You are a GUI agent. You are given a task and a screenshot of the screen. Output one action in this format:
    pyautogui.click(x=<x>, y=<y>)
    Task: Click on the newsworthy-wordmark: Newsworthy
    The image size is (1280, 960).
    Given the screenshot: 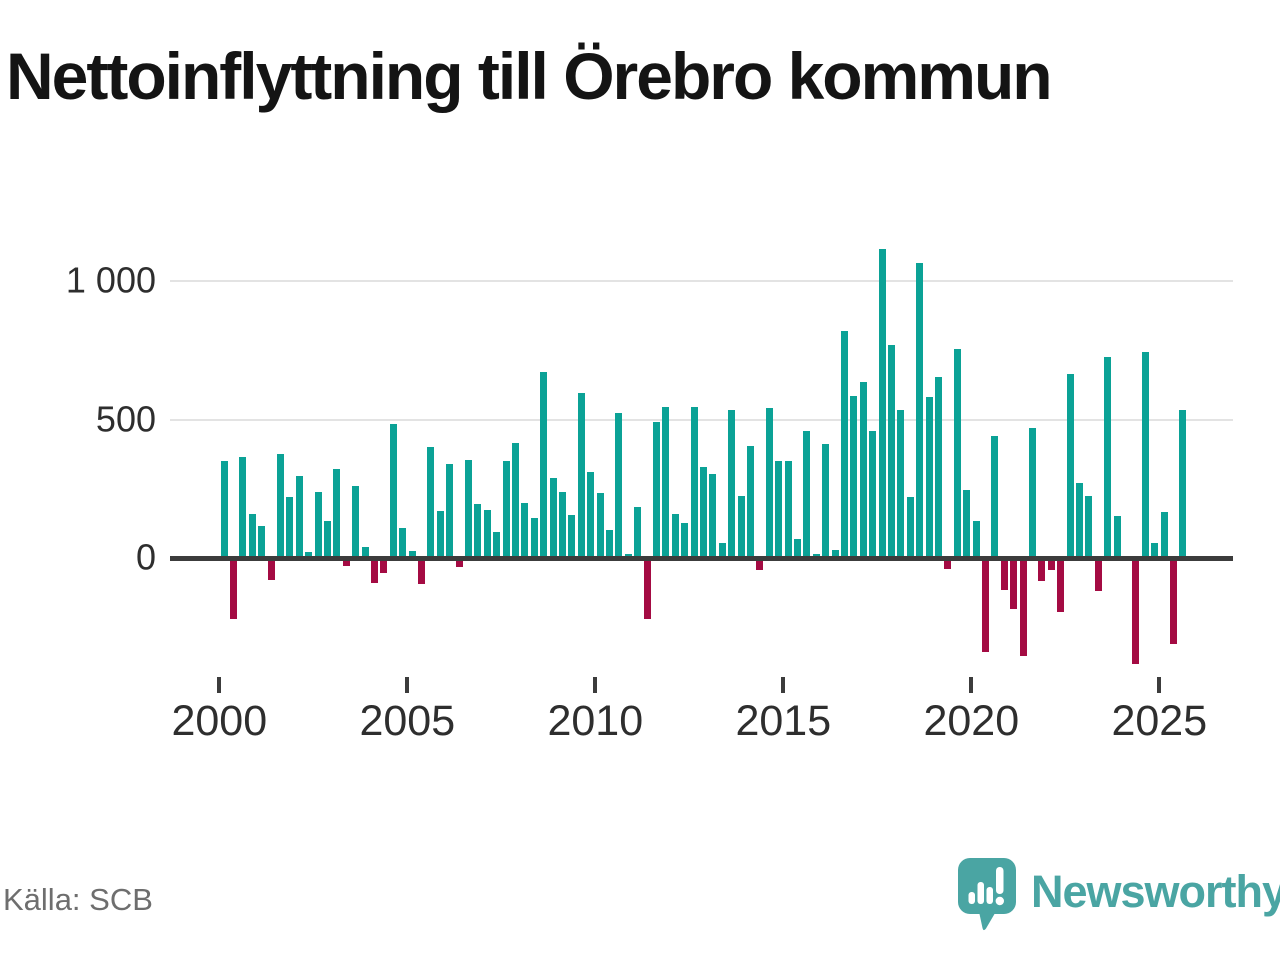 What is the action you would take?
    pyautogui.click(x=1155, y=891)
    